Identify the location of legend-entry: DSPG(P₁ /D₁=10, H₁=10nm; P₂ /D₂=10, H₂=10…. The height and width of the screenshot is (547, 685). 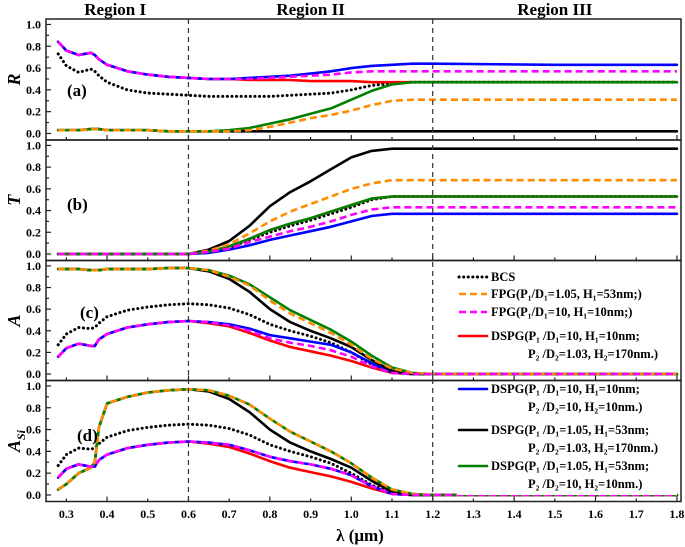
(567, 400).